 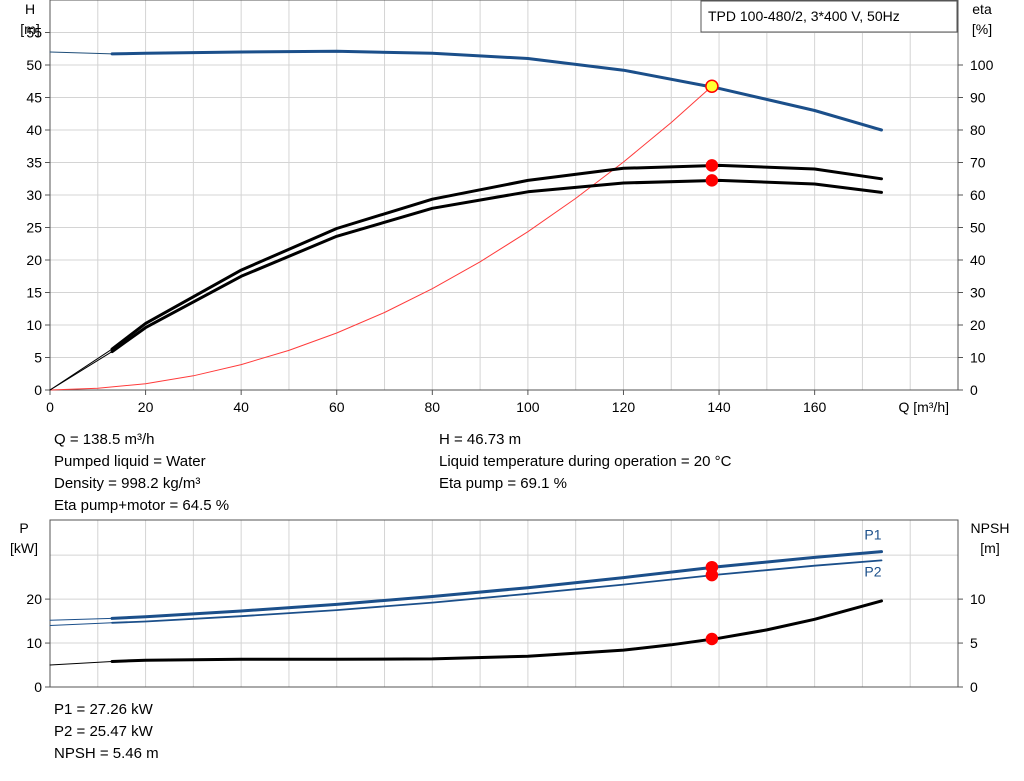 What do you see at coordinates (34, 98) in the screenshot?
I see `chart1-y-left-tick-label: 45` at bounding box center [34, 98].